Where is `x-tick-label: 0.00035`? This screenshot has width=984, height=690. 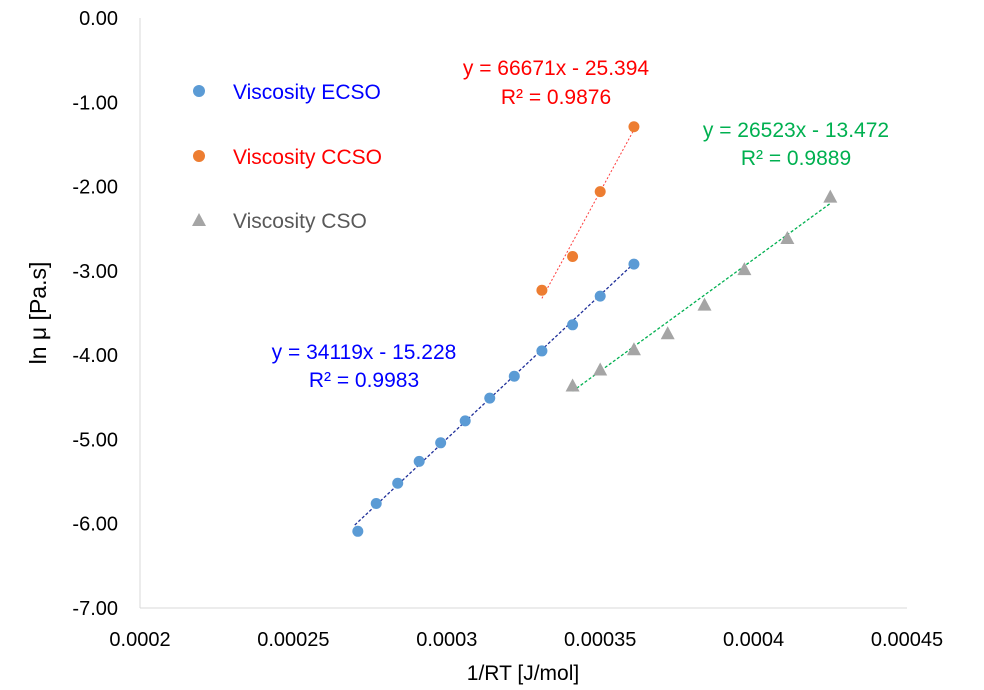
x-tick-label: 0.00035 is located at coordinates (600, 640).